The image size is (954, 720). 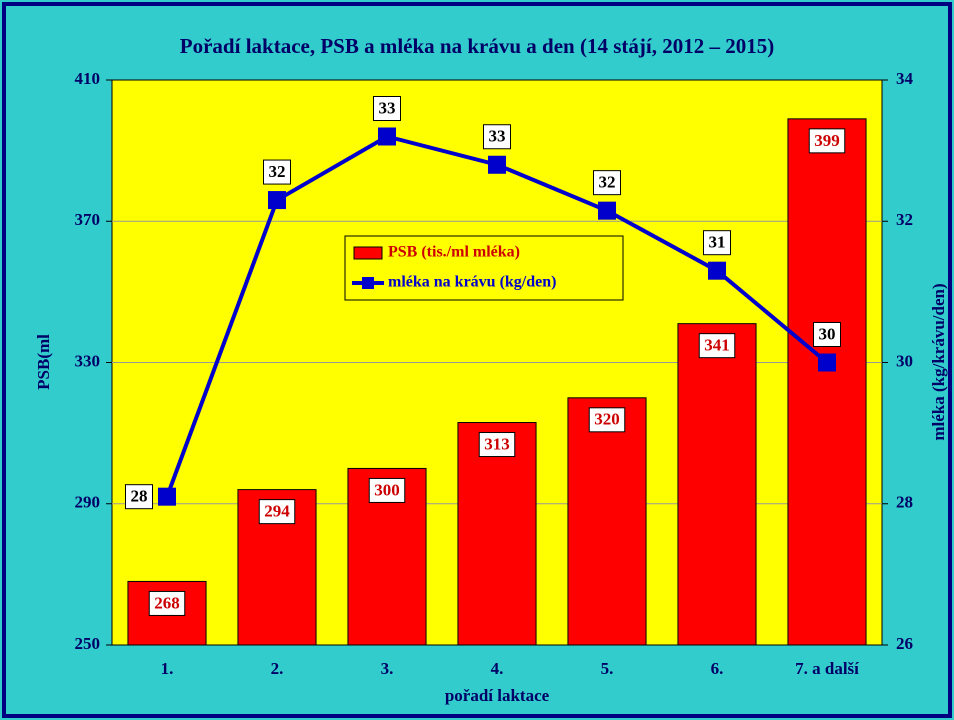 What do you see at coordinates (497, 668) in the screenshot?
I see `x-tick-label: 4.` at bounding box center [497, 668].